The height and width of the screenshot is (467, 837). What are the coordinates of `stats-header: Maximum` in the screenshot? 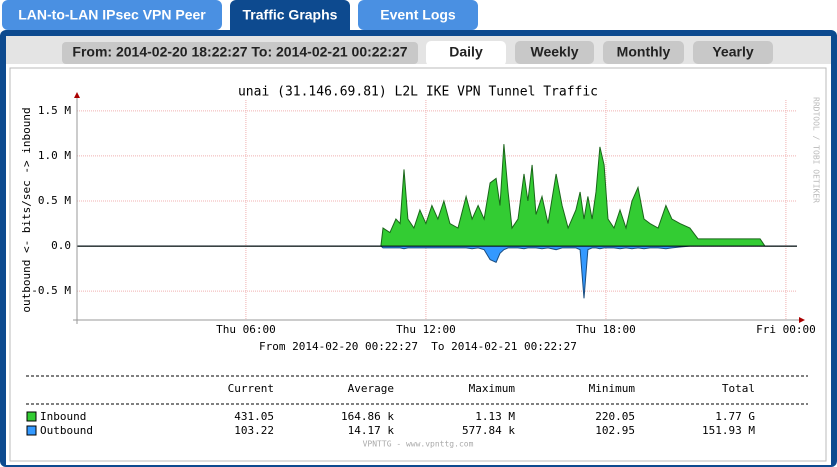 It's located at (492, 388).